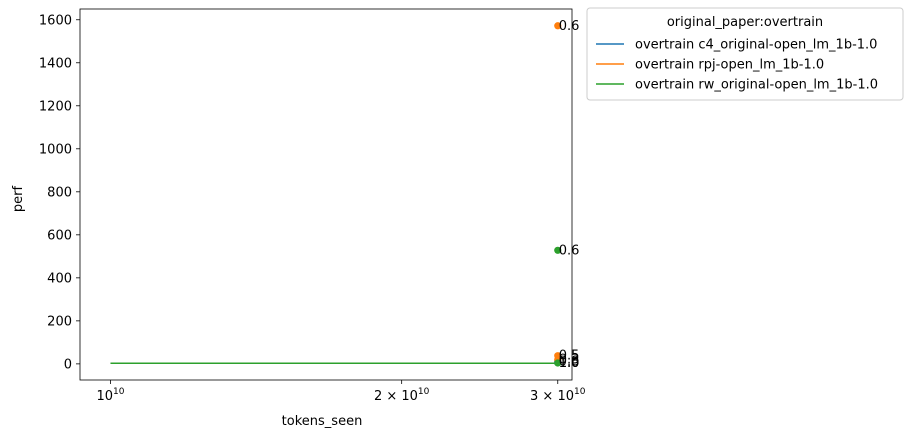 The image size is (910, 437). Describe the element at coordinates (322, 421) in the screenshot. I see `x-axis-label: tokens_seen` at that location.